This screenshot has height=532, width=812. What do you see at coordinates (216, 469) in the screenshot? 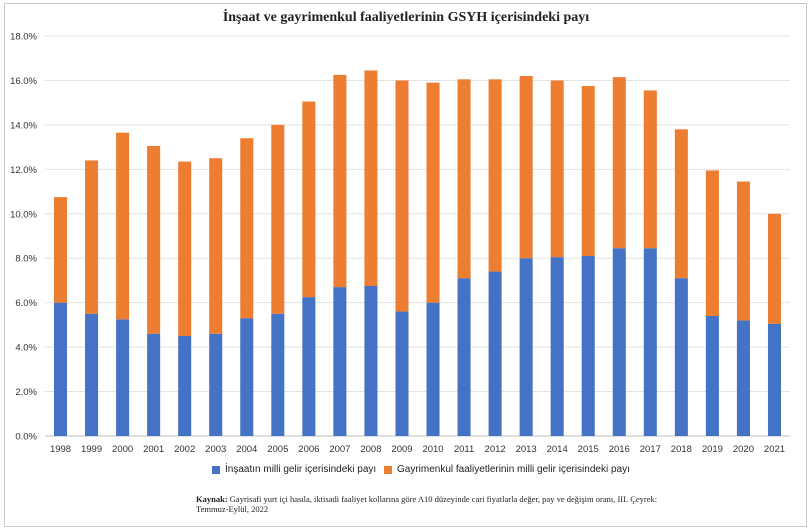
I see `legend-swatch-insaat` at bounding box center [216, 469].